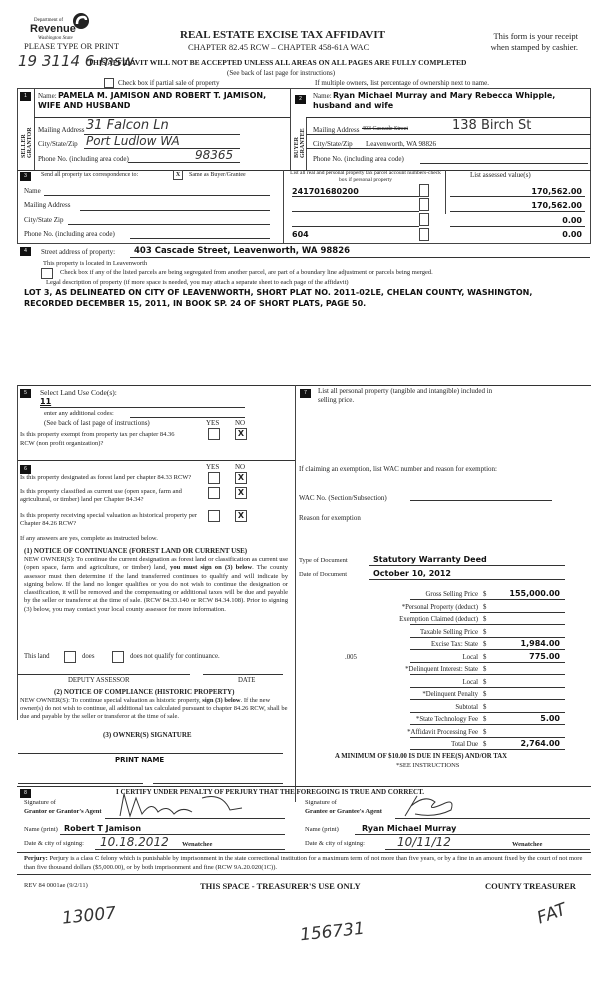  Describe the element at coordinates (214, 478) in the screenshot. I see `forest-yes-checkbox` at that location.